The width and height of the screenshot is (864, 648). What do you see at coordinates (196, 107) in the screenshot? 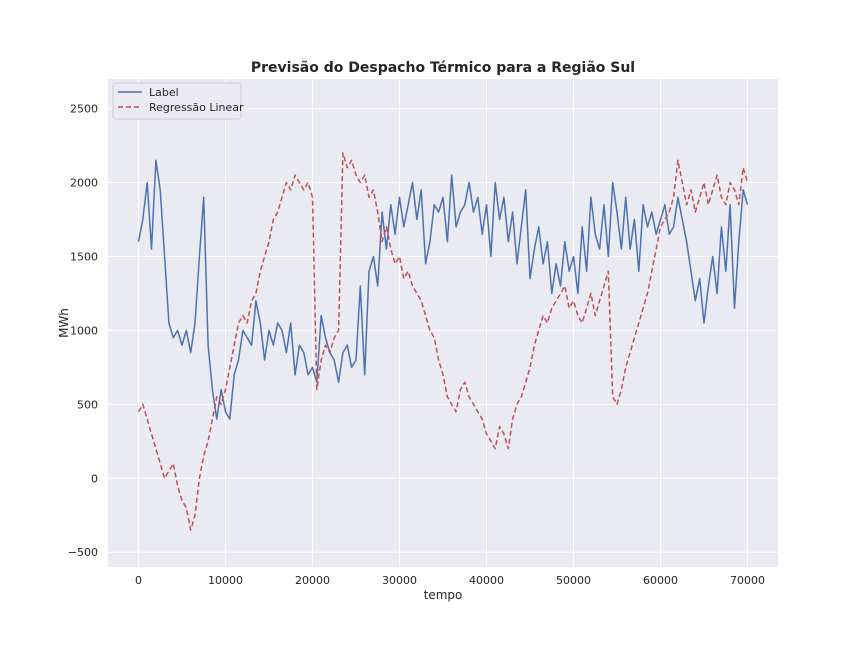
I see `legend-entry-regressao-linear: Regressão Linear` at bounding box center [196, 107].